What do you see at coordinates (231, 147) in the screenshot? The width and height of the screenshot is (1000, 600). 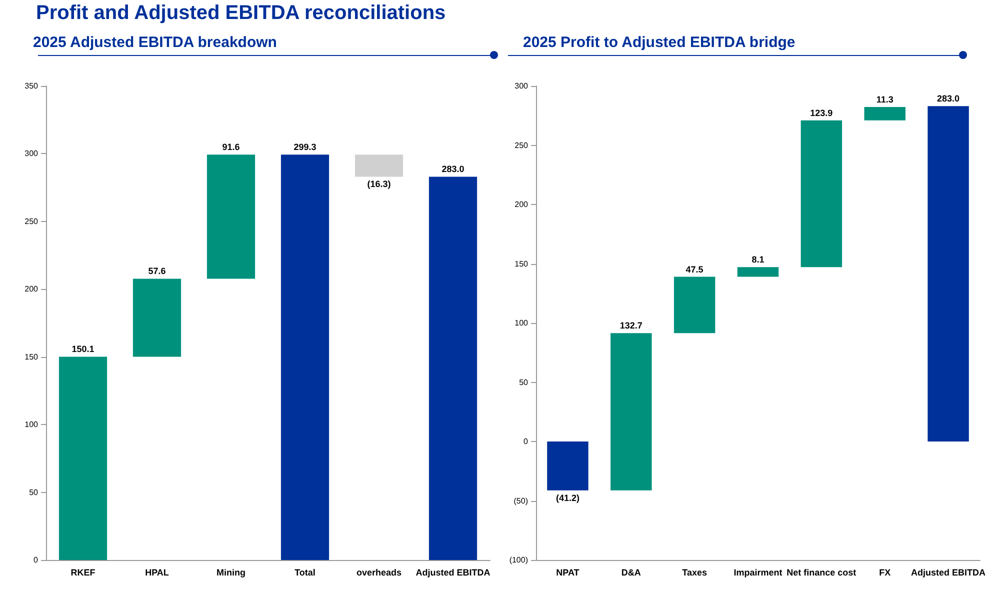 I see `data-label: 91.6` at bounding box center [231, 147].